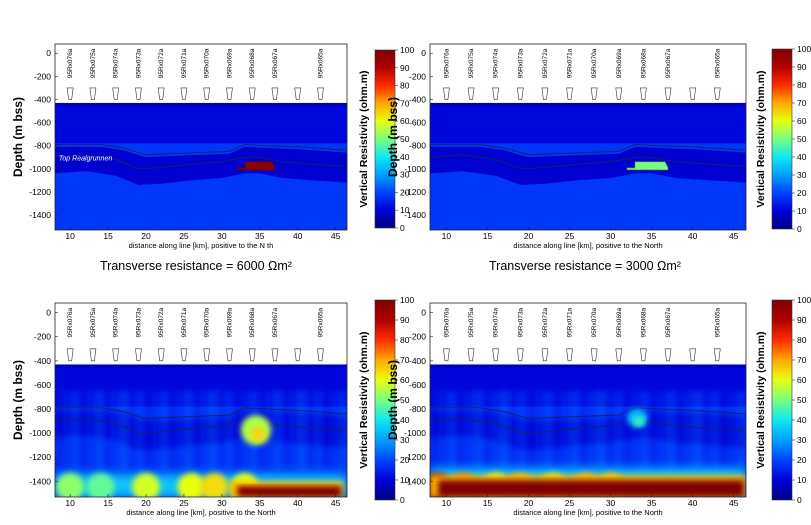 The image size is (811, 525). Describe the element at coordinates (108, 236) in the screenshot. I see `x-tick-label: 15` at that location.